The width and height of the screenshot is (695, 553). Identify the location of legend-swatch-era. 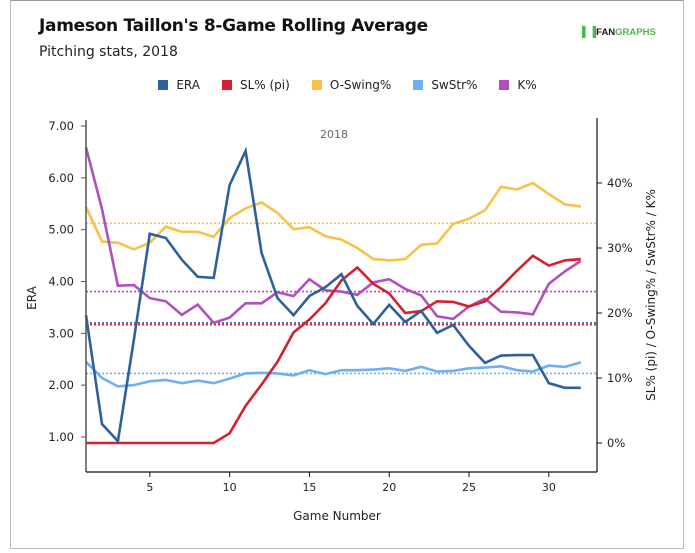
(163, 85).